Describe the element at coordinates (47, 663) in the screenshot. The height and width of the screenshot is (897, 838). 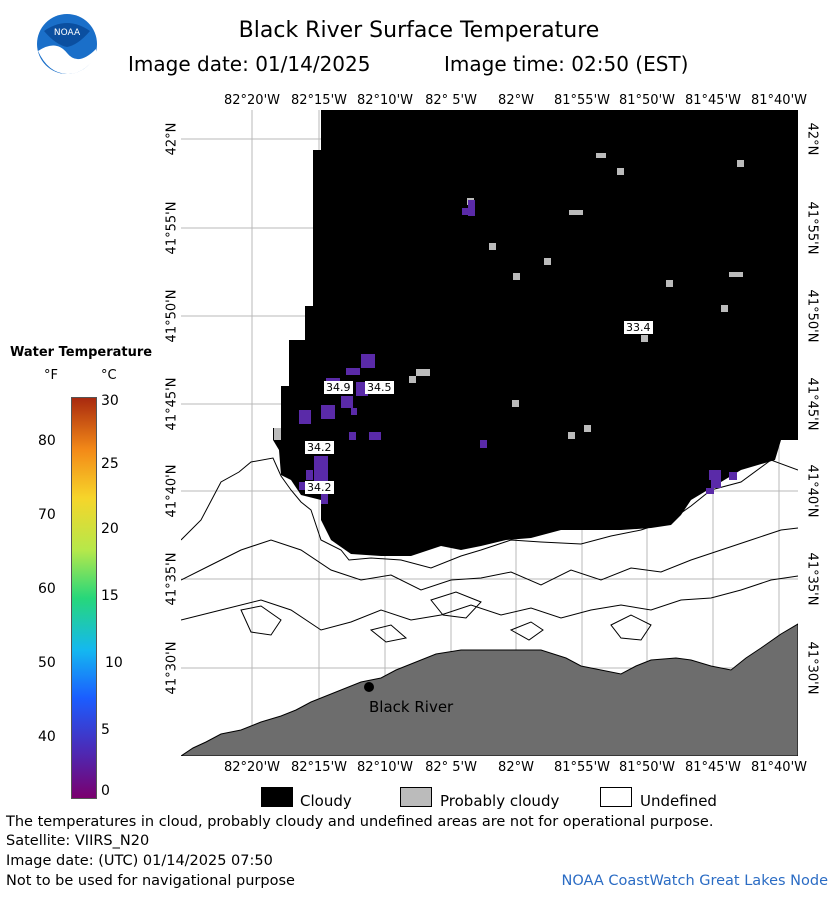
I see `f-tick-label: 50` at that location.